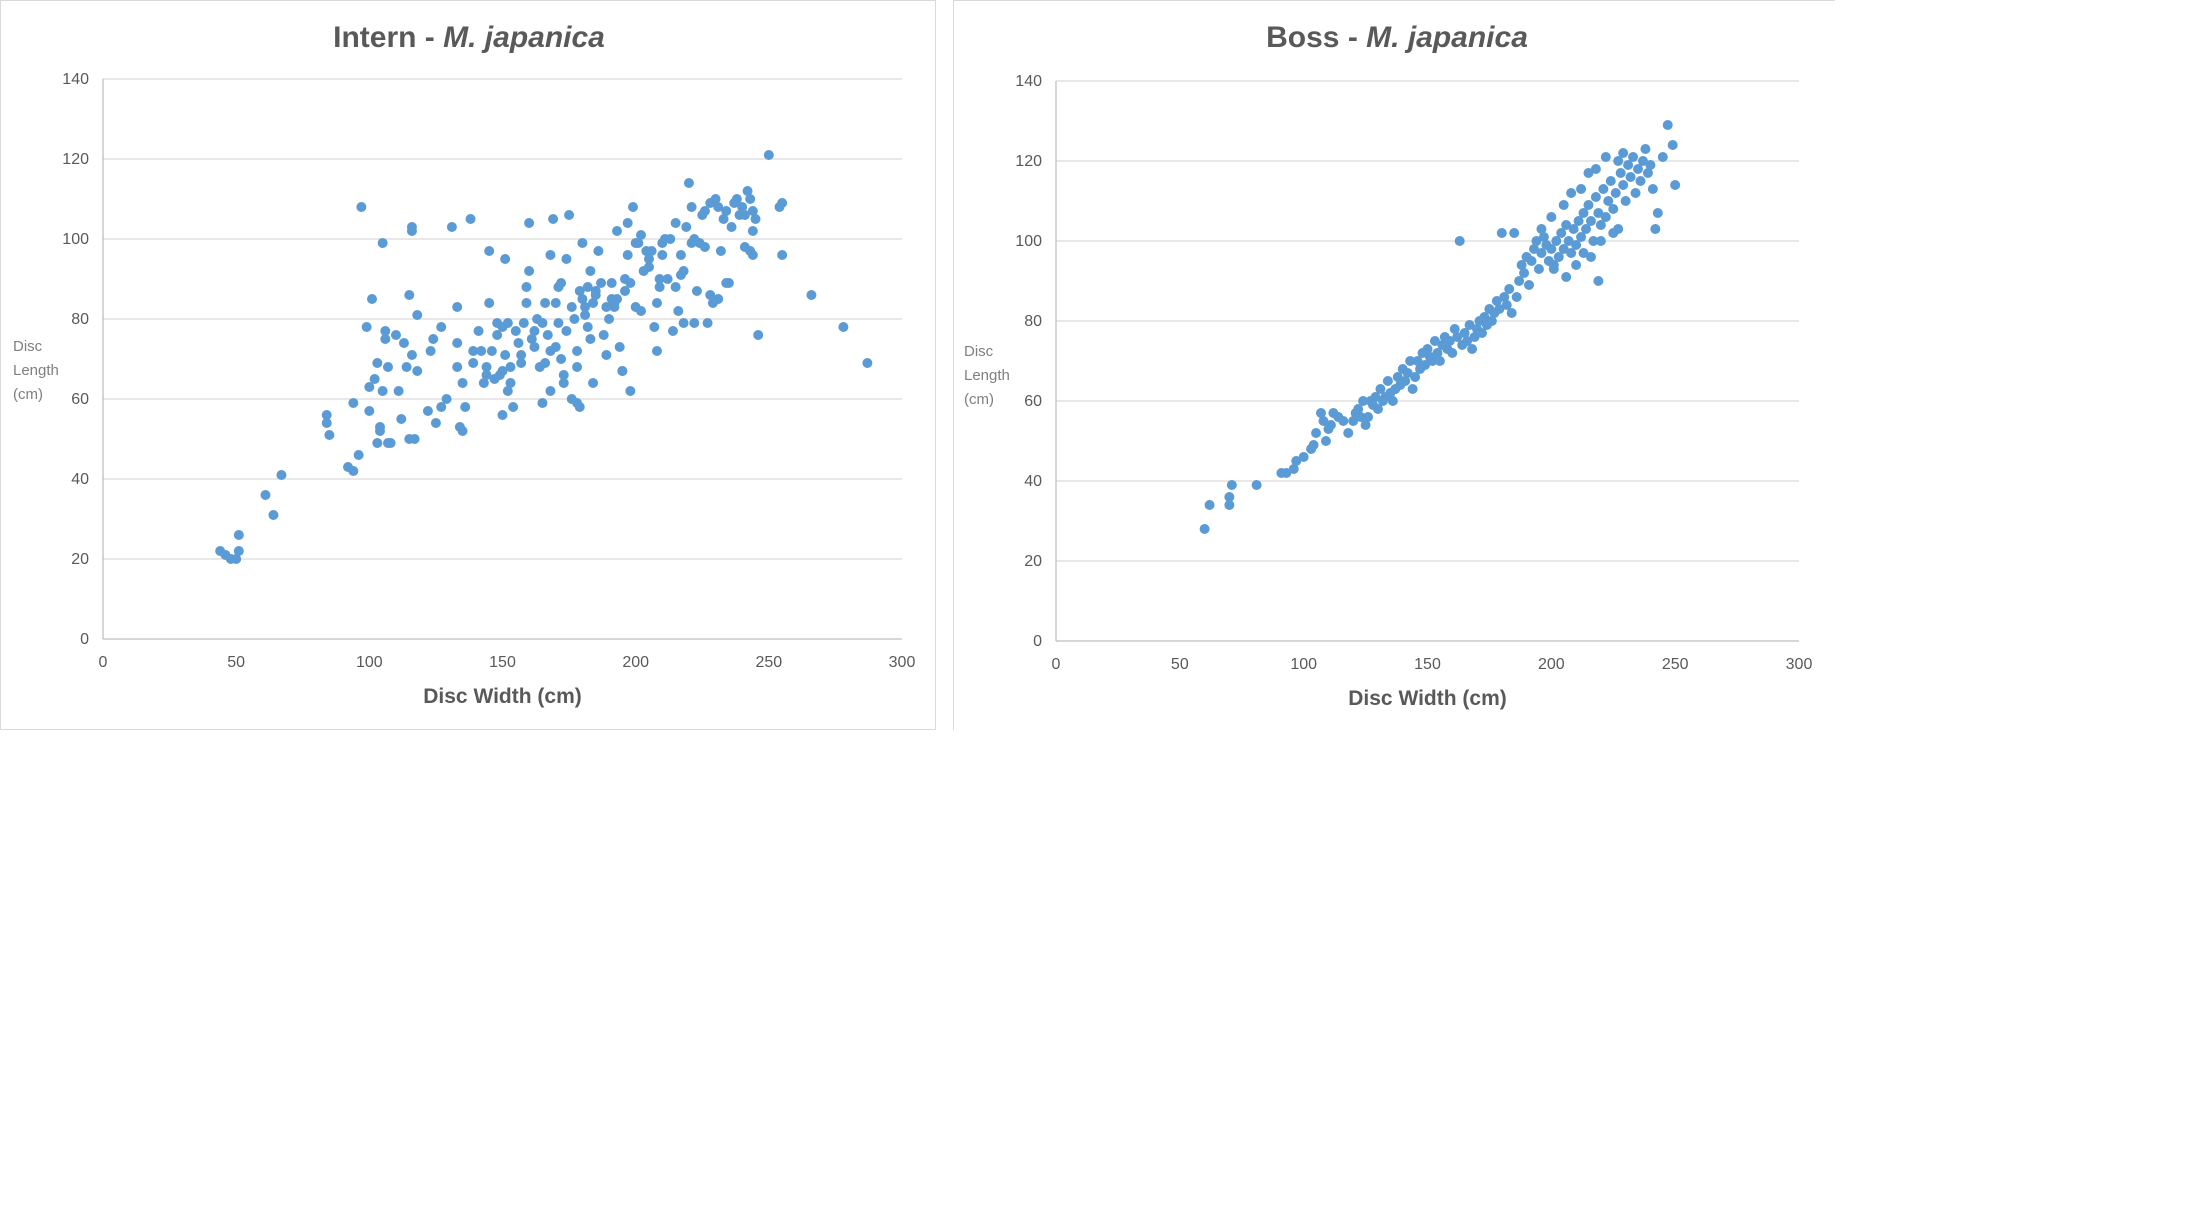 The width and height of the screenshot is (2188, 1228). Describe the element at coordinates (80, 559) in the screenshot. I see `y-tick-label: 20` at that location.